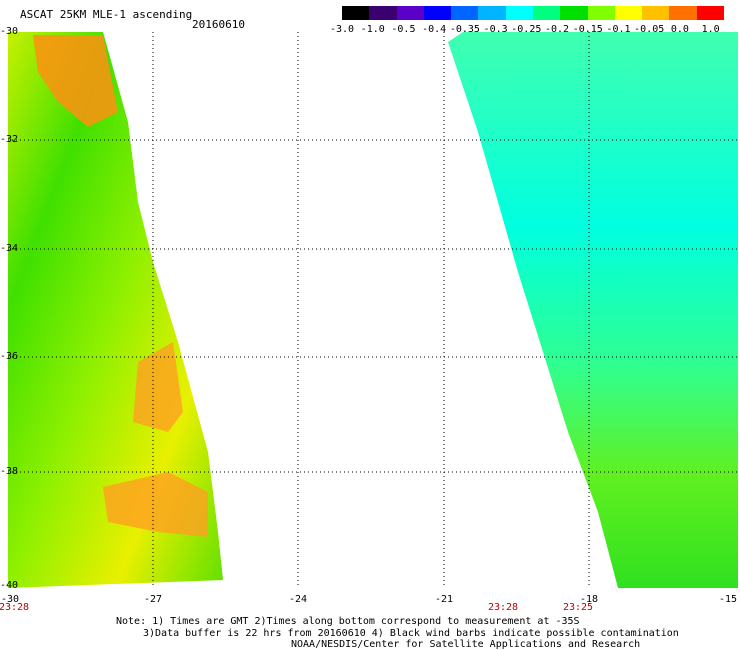 Image resolution: width=740 pixels, height=650 pixels. Describe the element at coordinates (9, 585) in the screenshot. I see `y-tick-label: -40` at that location.